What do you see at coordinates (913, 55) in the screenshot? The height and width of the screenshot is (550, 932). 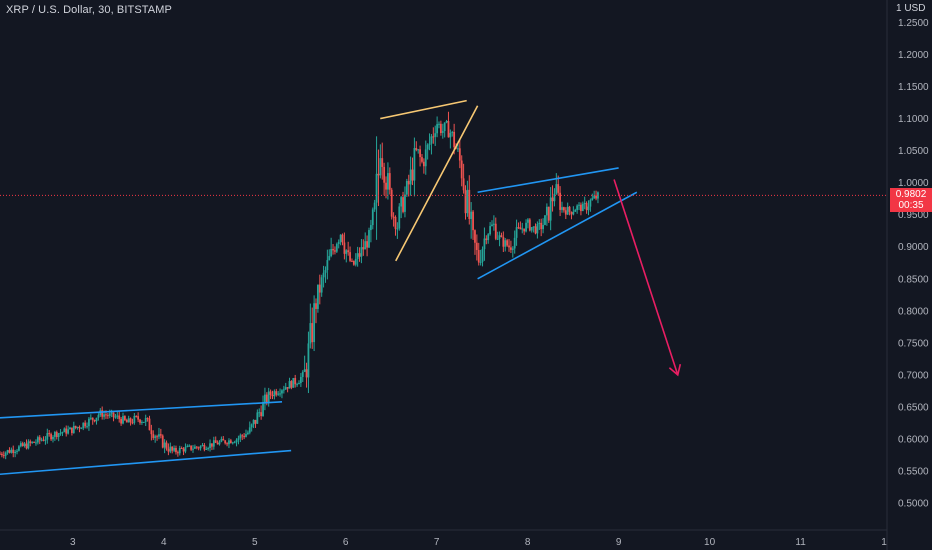 I see `price-tick-label: 1.2000` at bounding box center [913, 55].